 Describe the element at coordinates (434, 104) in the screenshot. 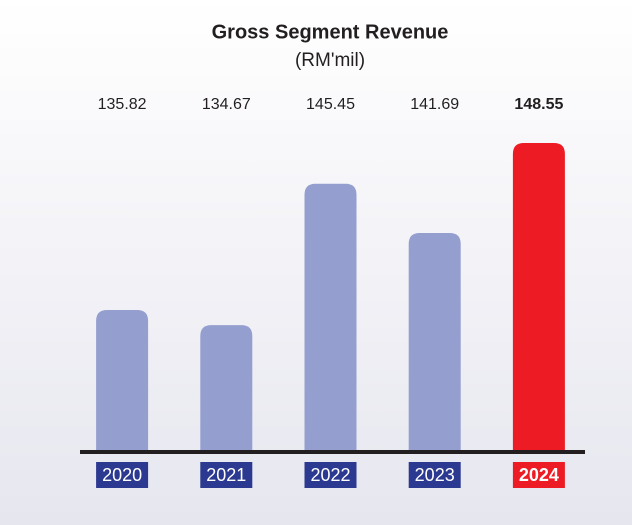

I see `value-label: 141.69` at that location.